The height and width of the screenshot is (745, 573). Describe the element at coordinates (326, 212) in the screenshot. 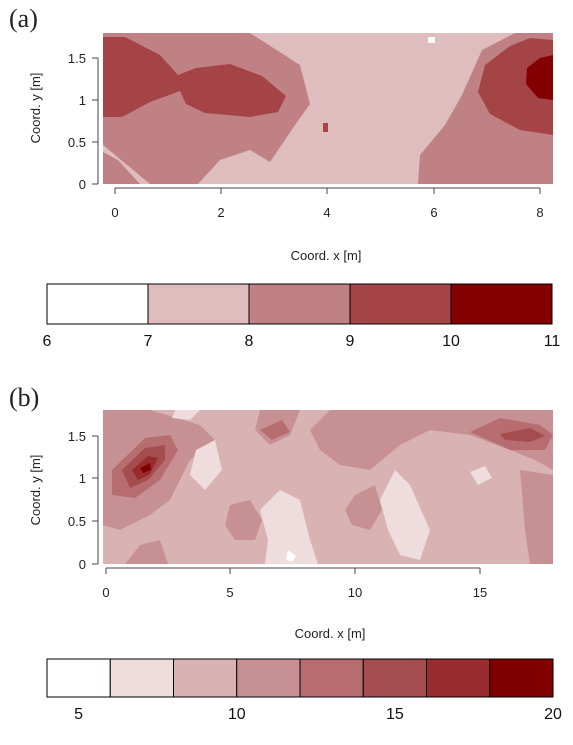

I see `x-tick-label: 4` at that location.